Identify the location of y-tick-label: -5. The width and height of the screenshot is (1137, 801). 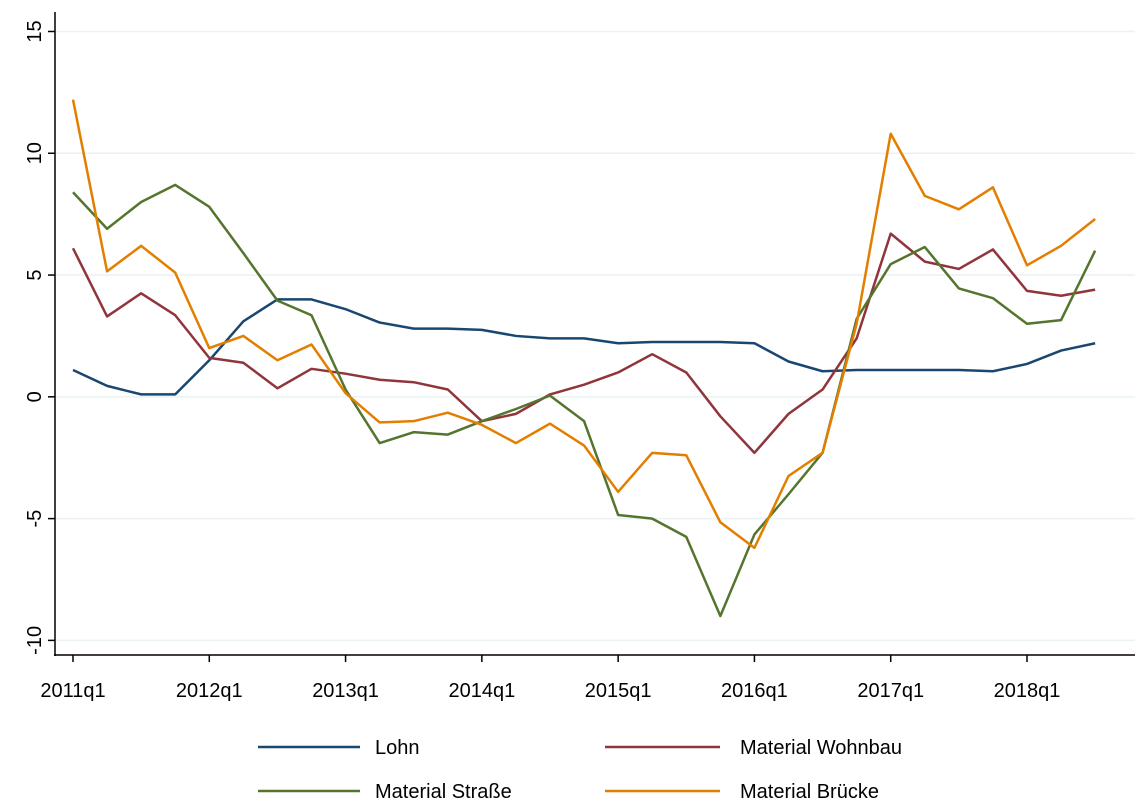
(35, 519).